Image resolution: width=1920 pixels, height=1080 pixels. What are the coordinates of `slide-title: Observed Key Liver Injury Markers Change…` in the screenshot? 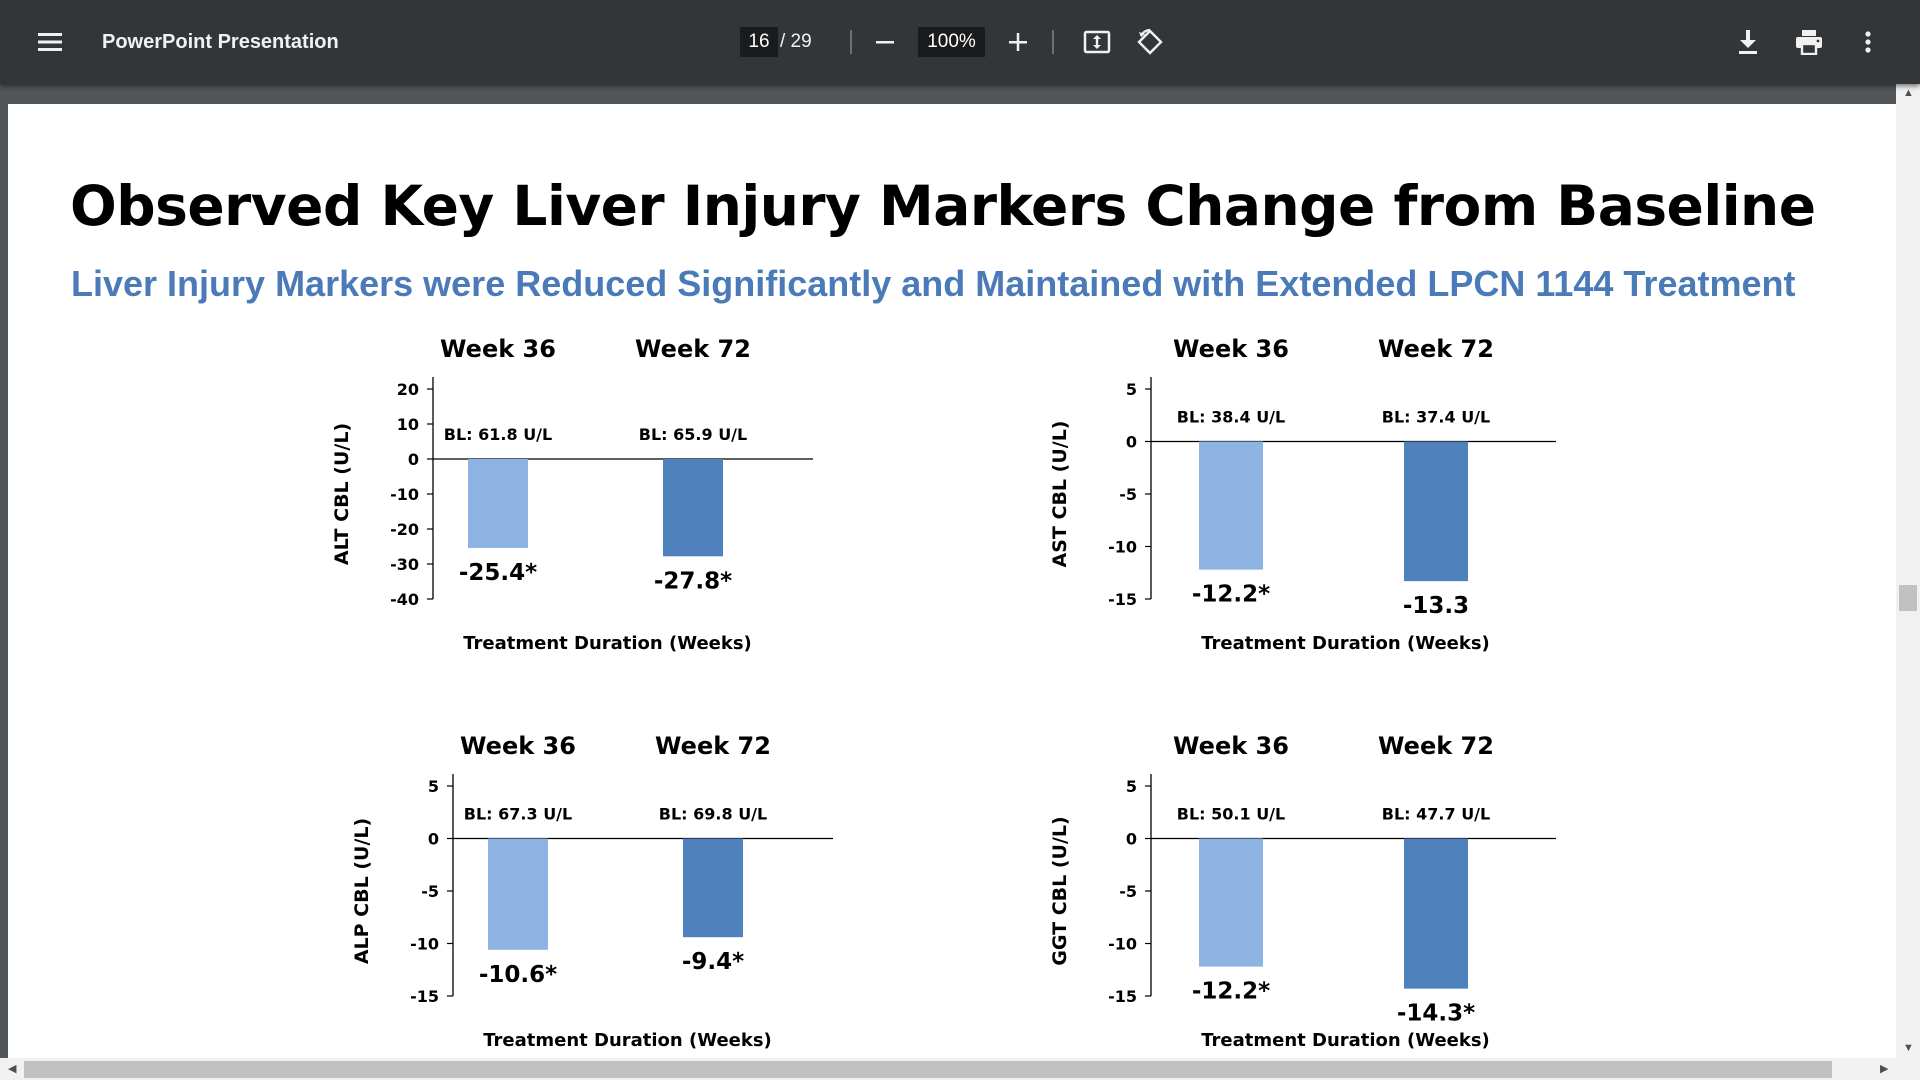 It's located at (943, 206).